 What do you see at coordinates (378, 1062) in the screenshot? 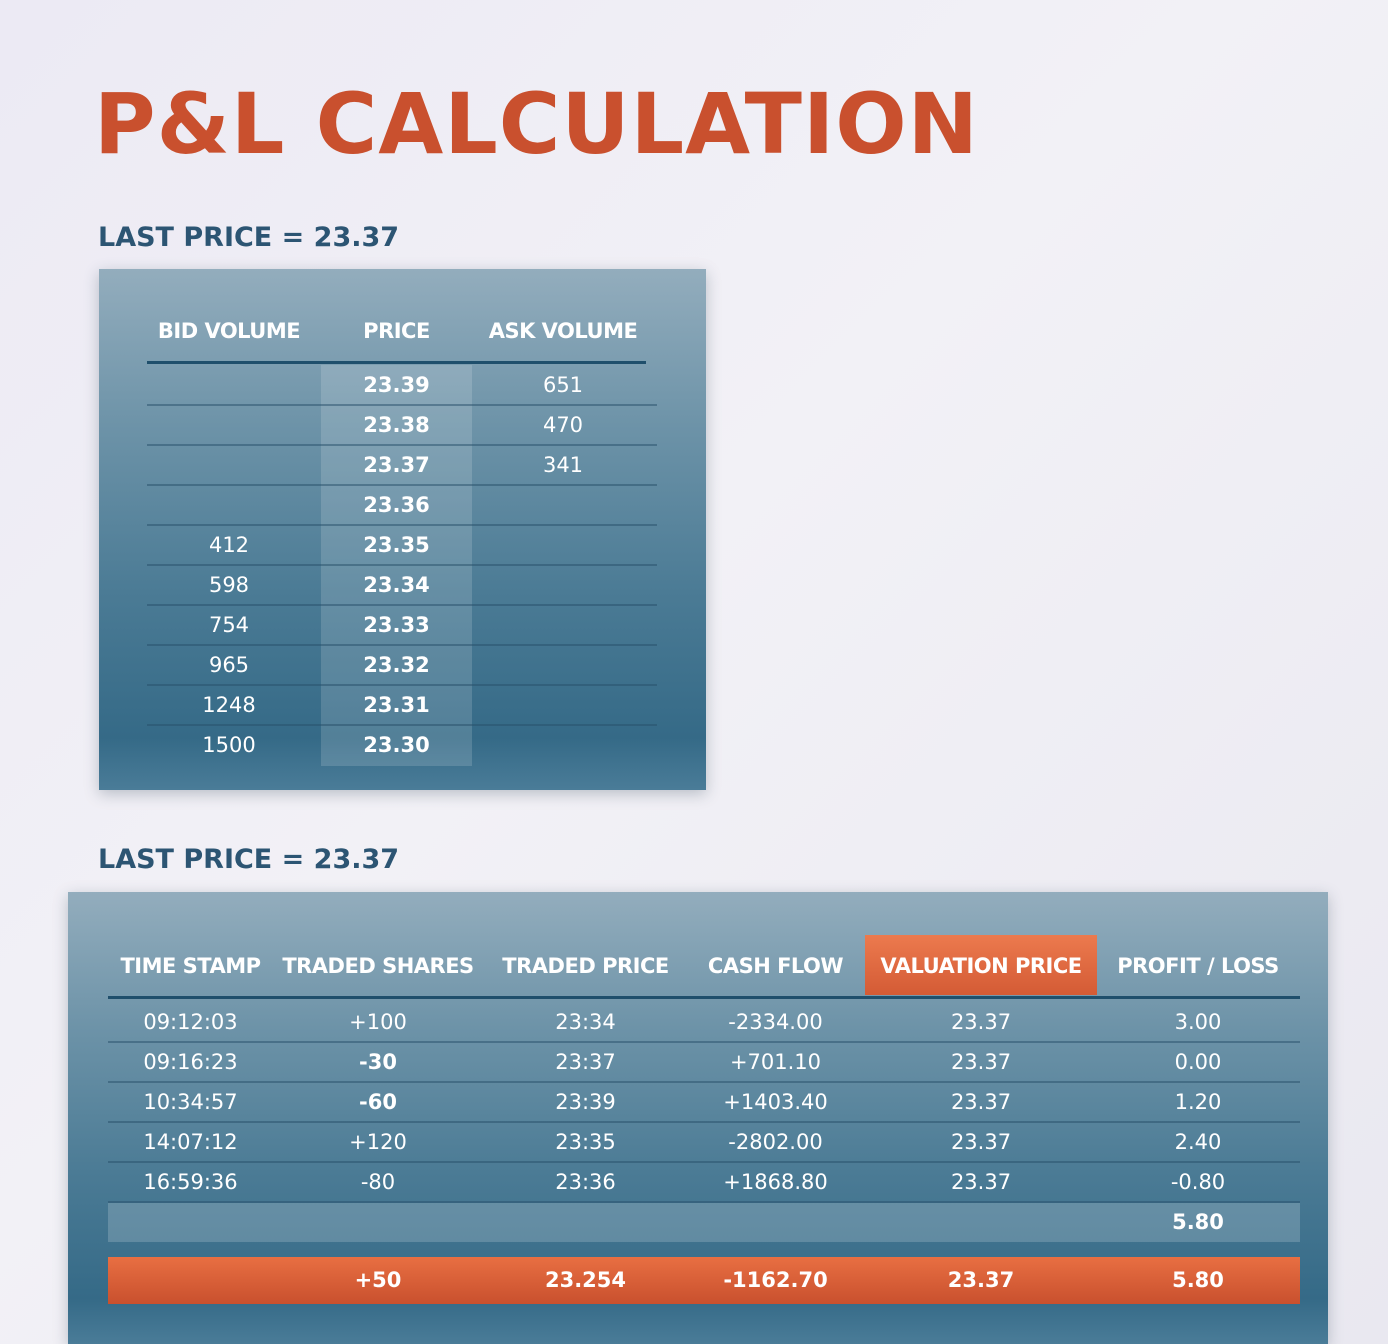
I see `trade-shares-cell: -30` at bounding box center [378, 1062].